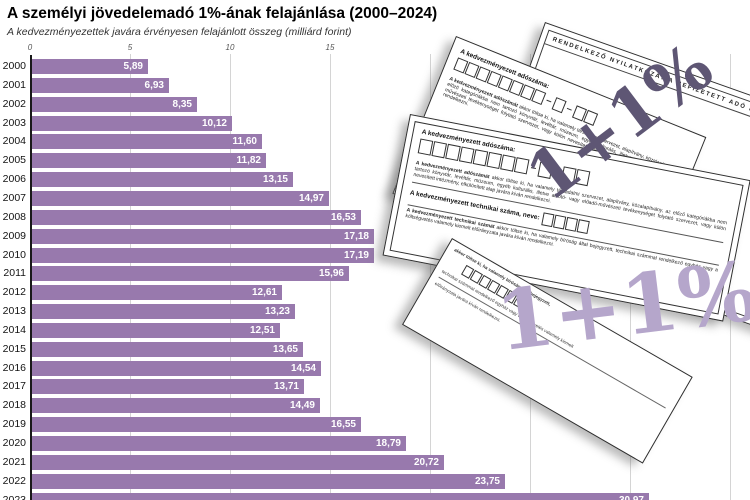  I want to click on value-label: 13,15, so click(275, 180).